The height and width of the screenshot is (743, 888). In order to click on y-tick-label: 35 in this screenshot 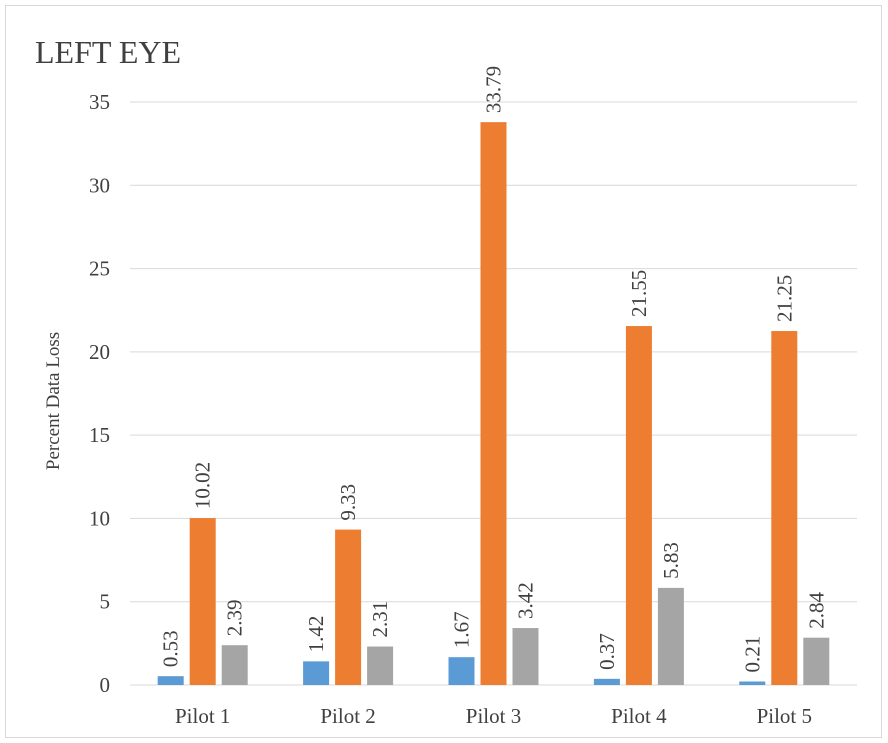, I will do `click(99, 102)`.